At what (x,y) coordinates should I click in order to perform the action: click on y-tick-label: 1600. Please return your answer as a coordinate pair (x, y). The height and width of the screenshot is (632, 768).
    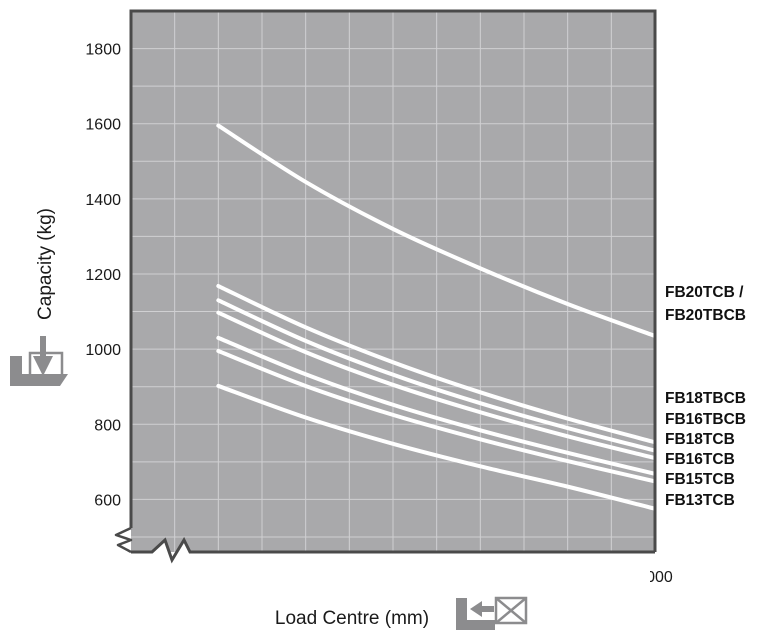
    Looking at the image, I should click on (103, 125).